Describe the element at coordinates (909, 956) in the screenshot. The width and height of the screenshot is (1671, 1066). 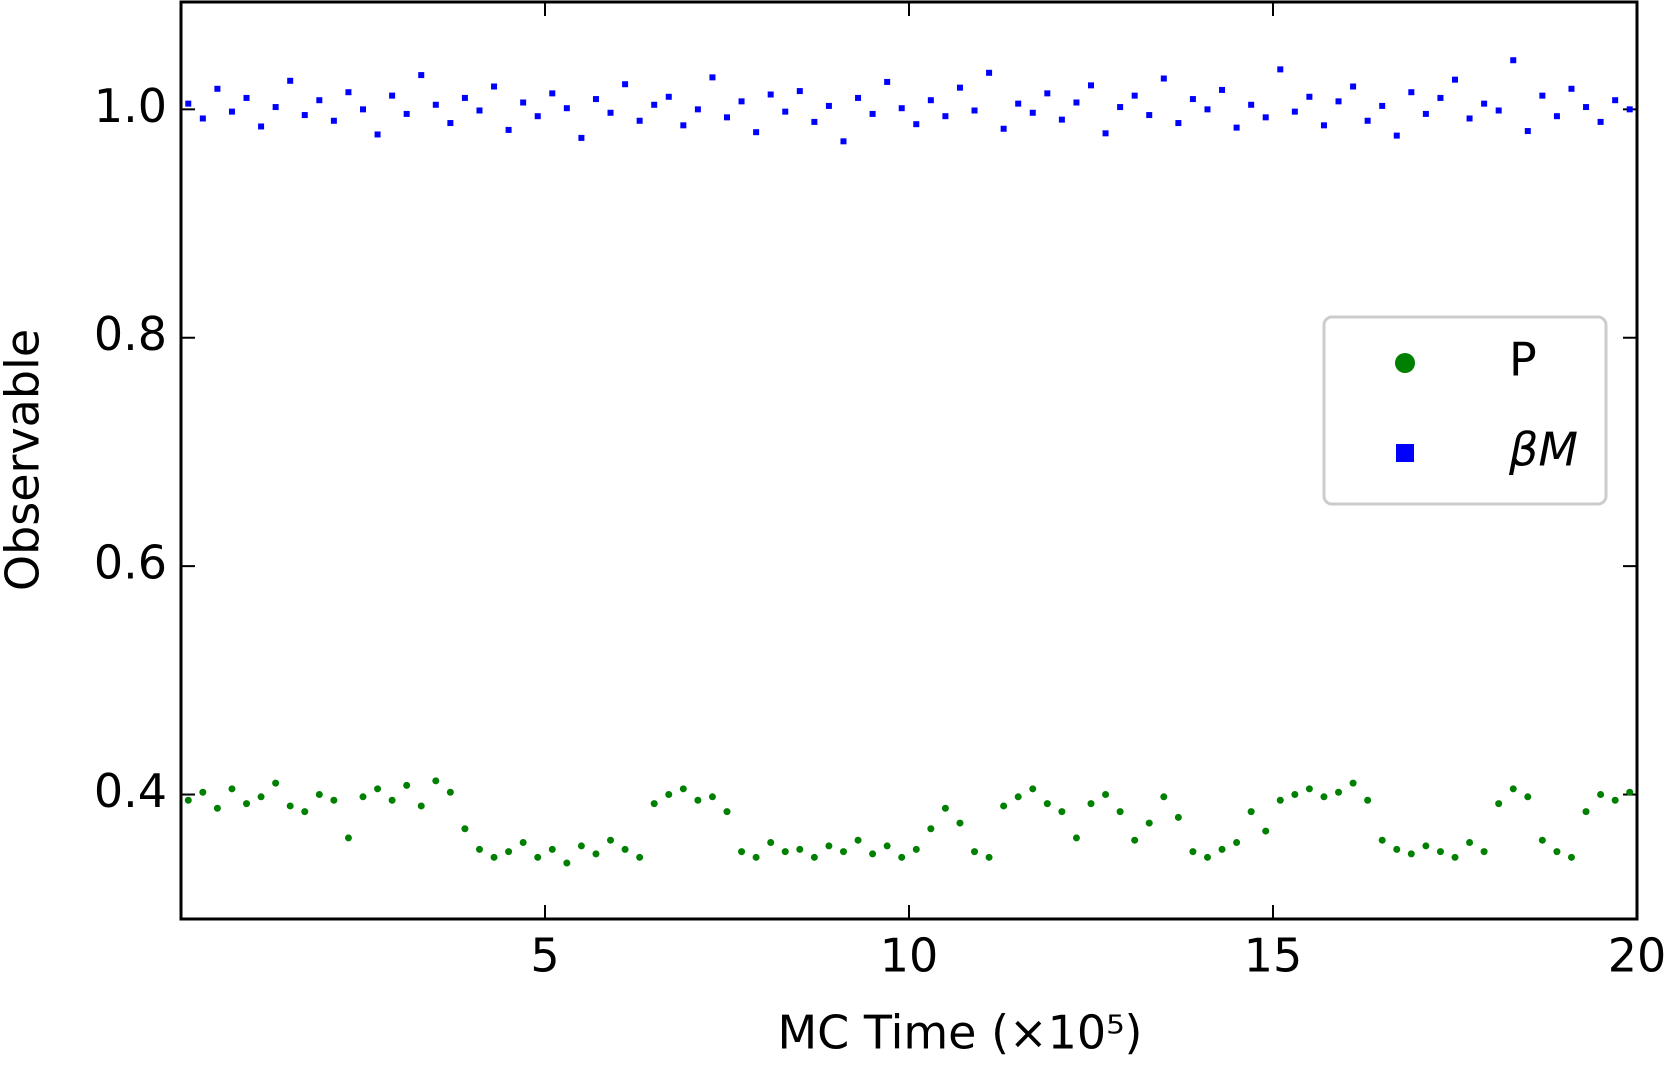
I see `x-tick-label: 10` at that location.